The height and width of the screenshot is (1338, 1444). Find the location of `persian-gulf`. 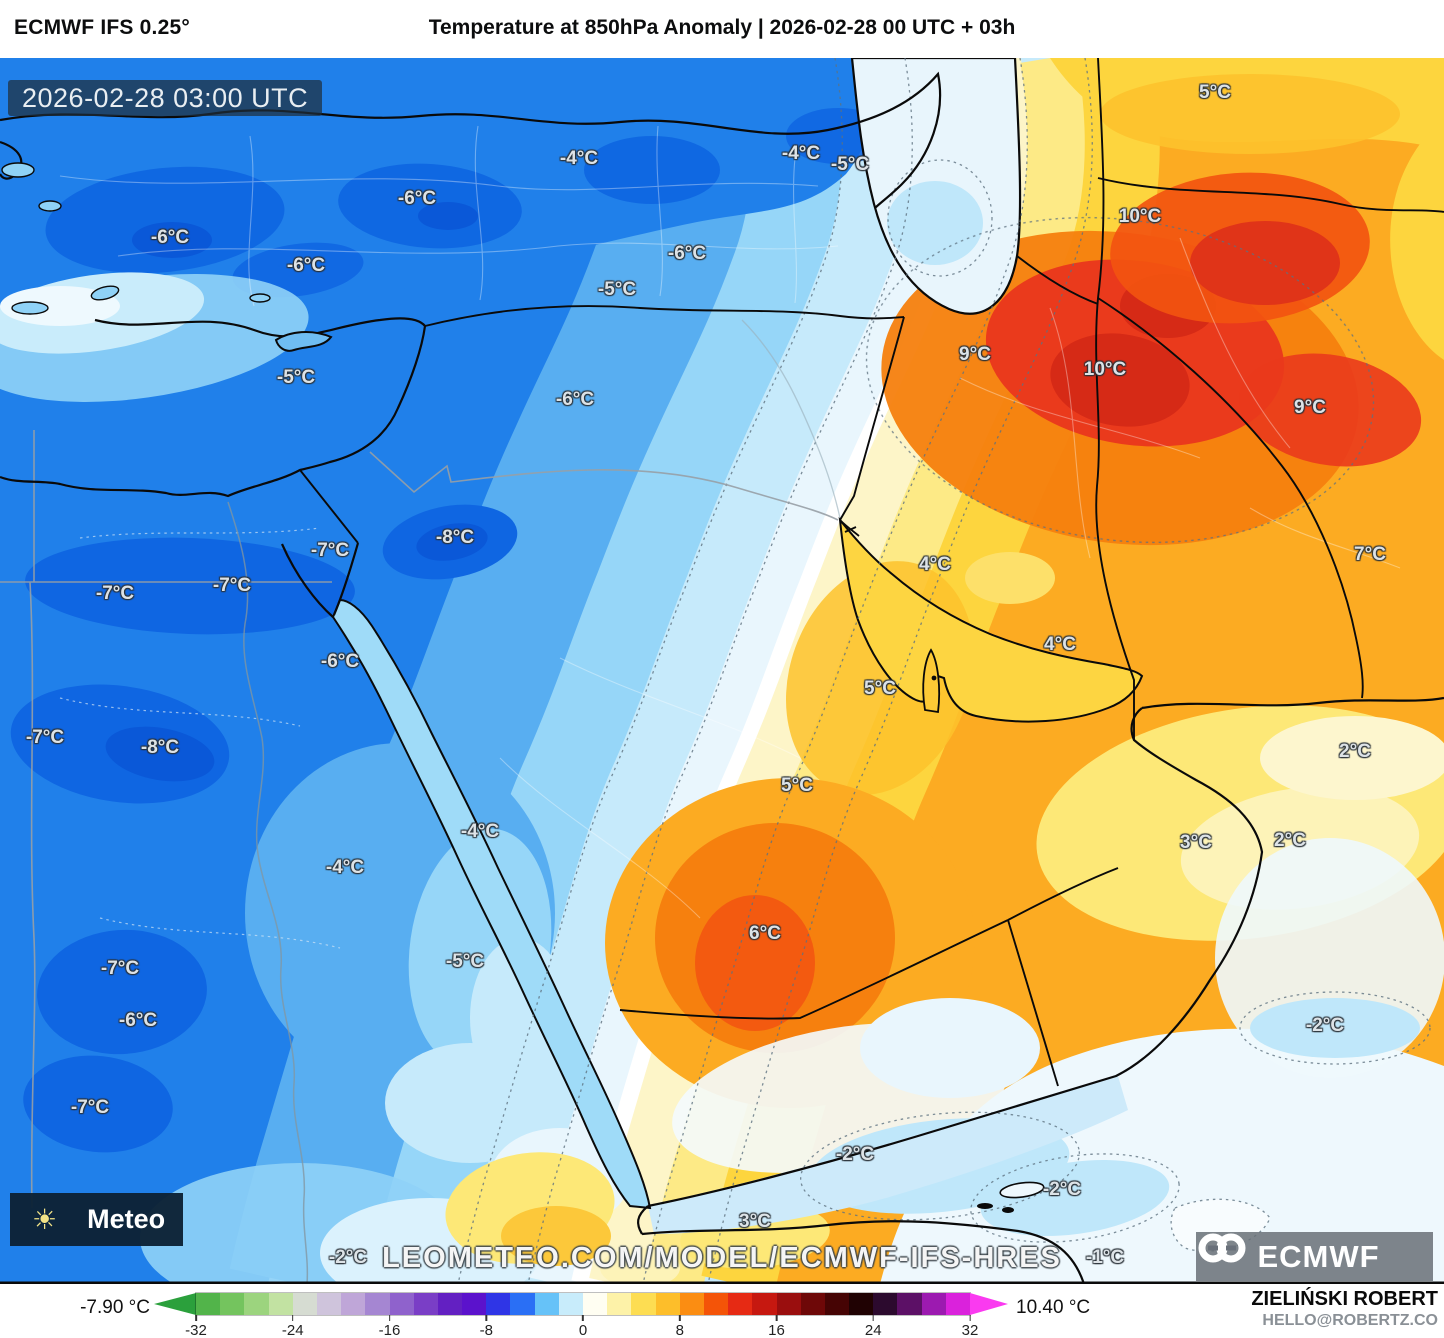

persian-gulf is located at coordinates (991, 619).